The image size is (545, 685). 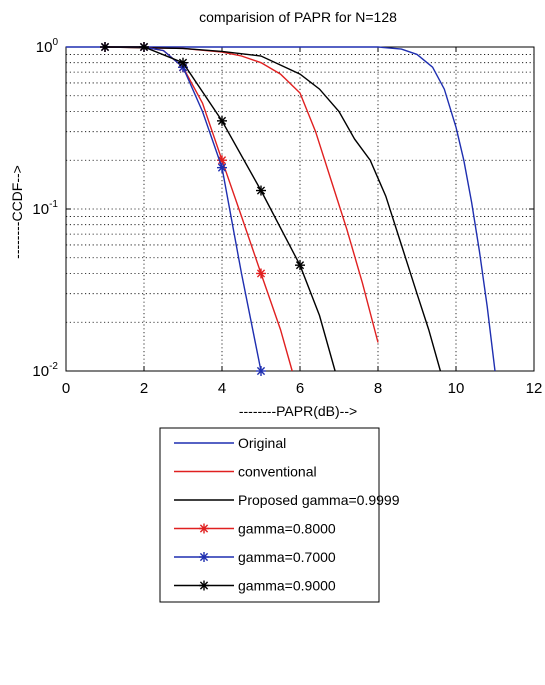 What do you see at coordinates (287, 557) in the screenshot?
I see `legend-label: gamma=0.7000` at bounding box center [287, 557].